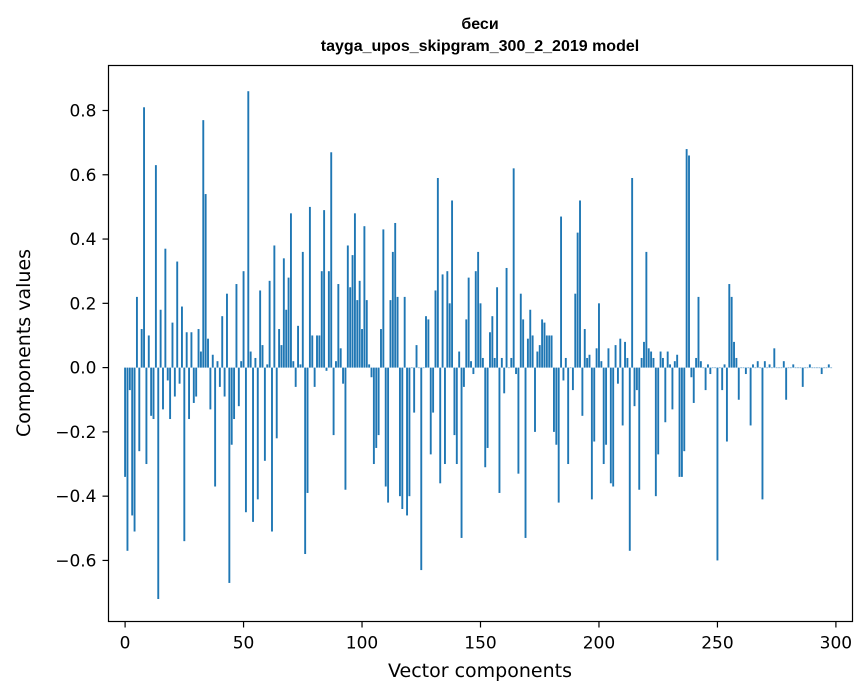  What do you see at coordinates (244, 644) in the screenshot?
I see `x-tick-label: 50` at bounding box center [244, 644].